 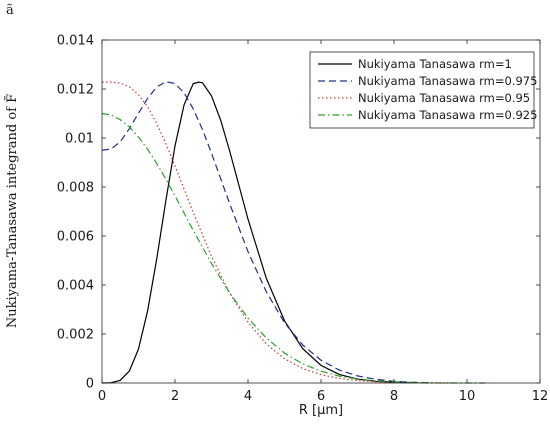 I want to click on x-tick-label: 2, so click(x=175, y=396).